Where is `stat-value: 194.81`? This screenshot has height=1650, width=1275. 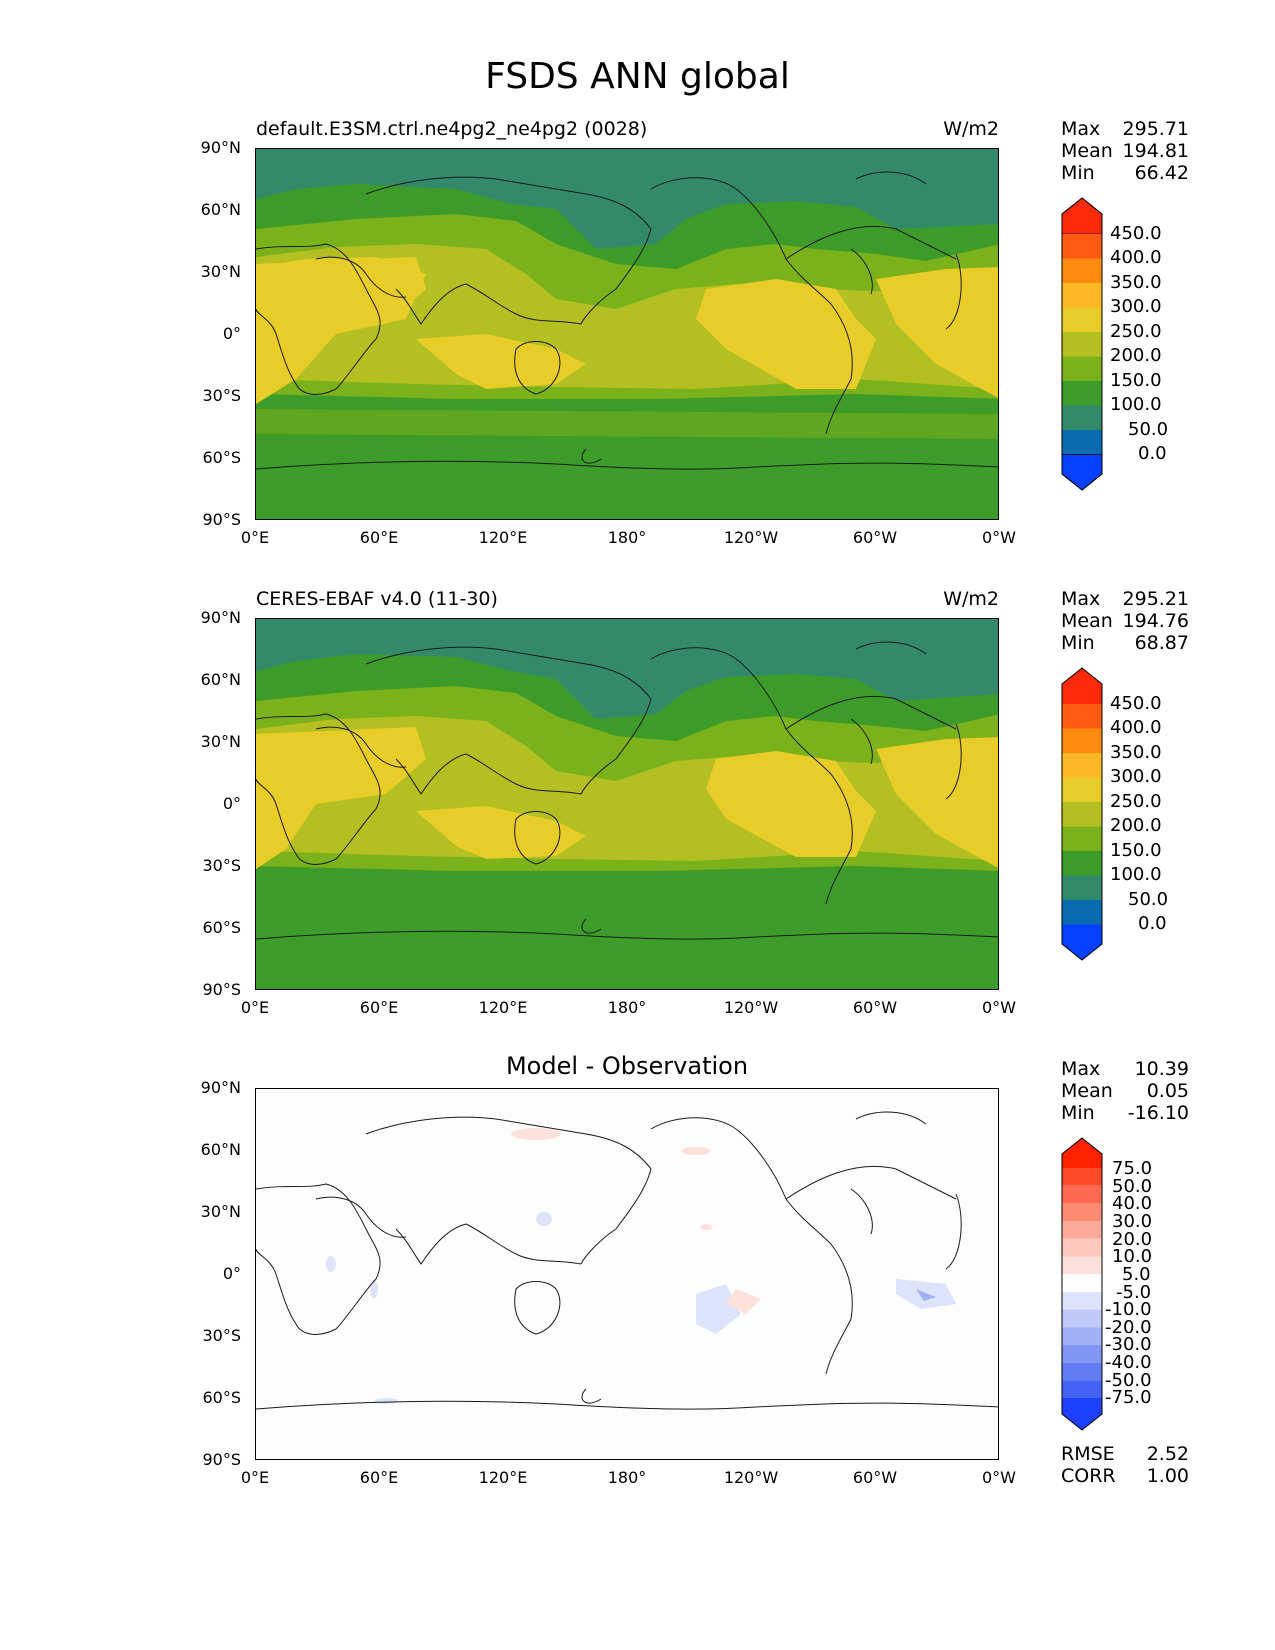
stat-value: 194.81 is located at coordinates (1155, 151).